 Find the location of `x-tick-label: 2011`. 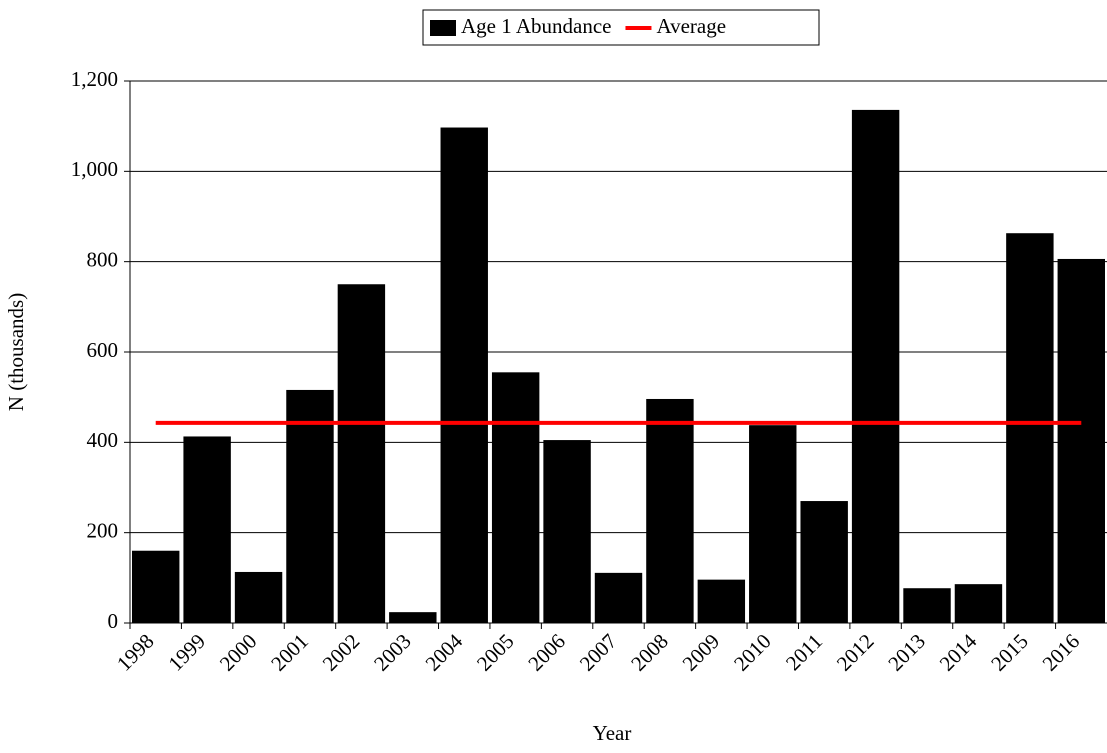

x-tick-label: 2011 is located at coordinates (804, 652).